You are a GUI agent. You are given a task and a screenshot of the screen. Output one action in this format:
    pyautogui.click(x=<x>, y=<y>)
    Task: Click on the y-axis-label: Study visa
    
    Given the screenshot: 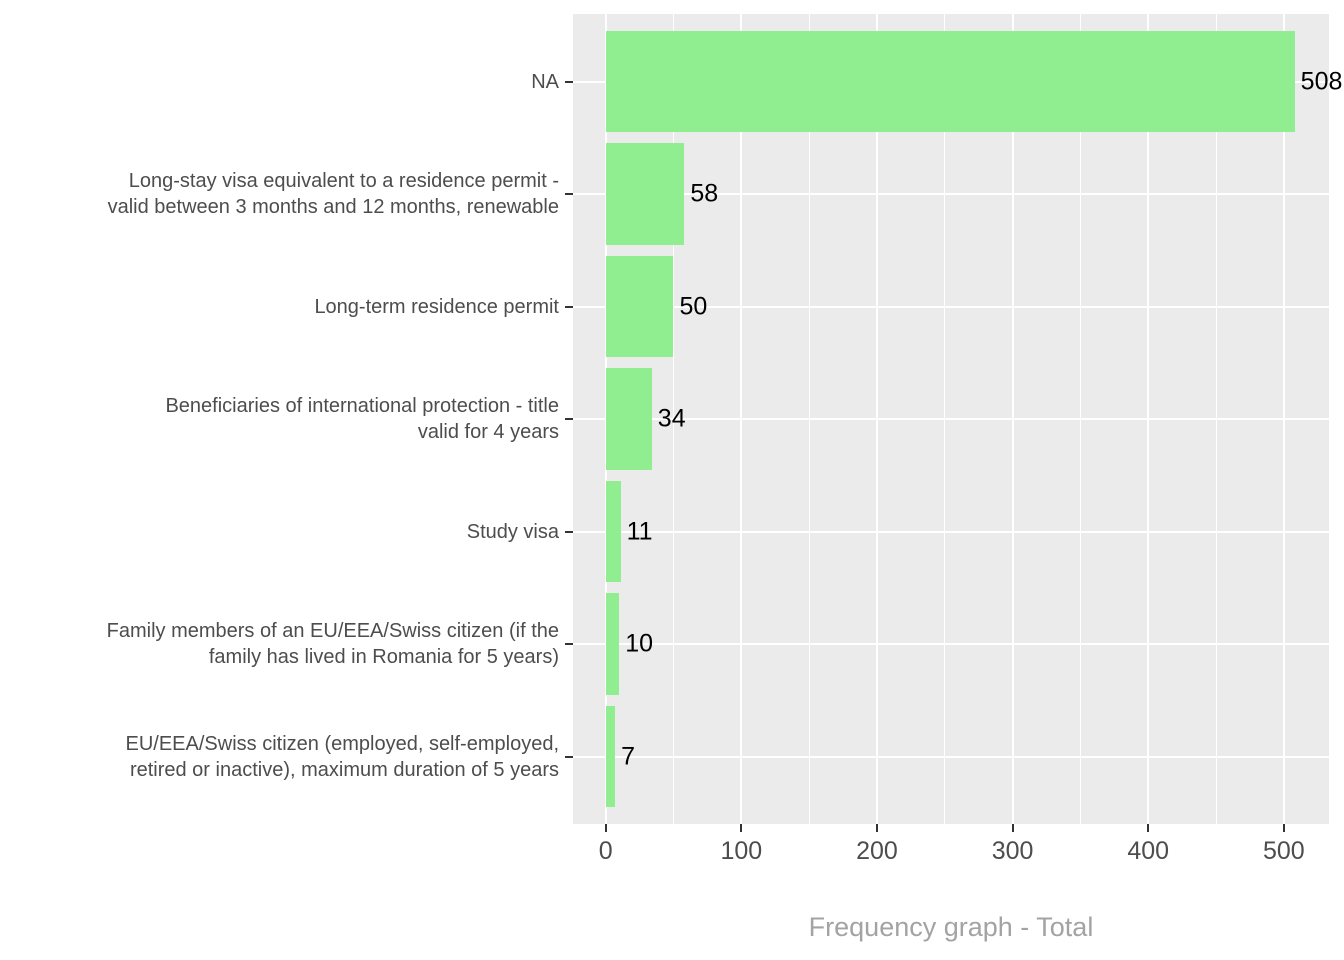 What is the action you would take?
    pyautogui.click(x=512, y=531)
    